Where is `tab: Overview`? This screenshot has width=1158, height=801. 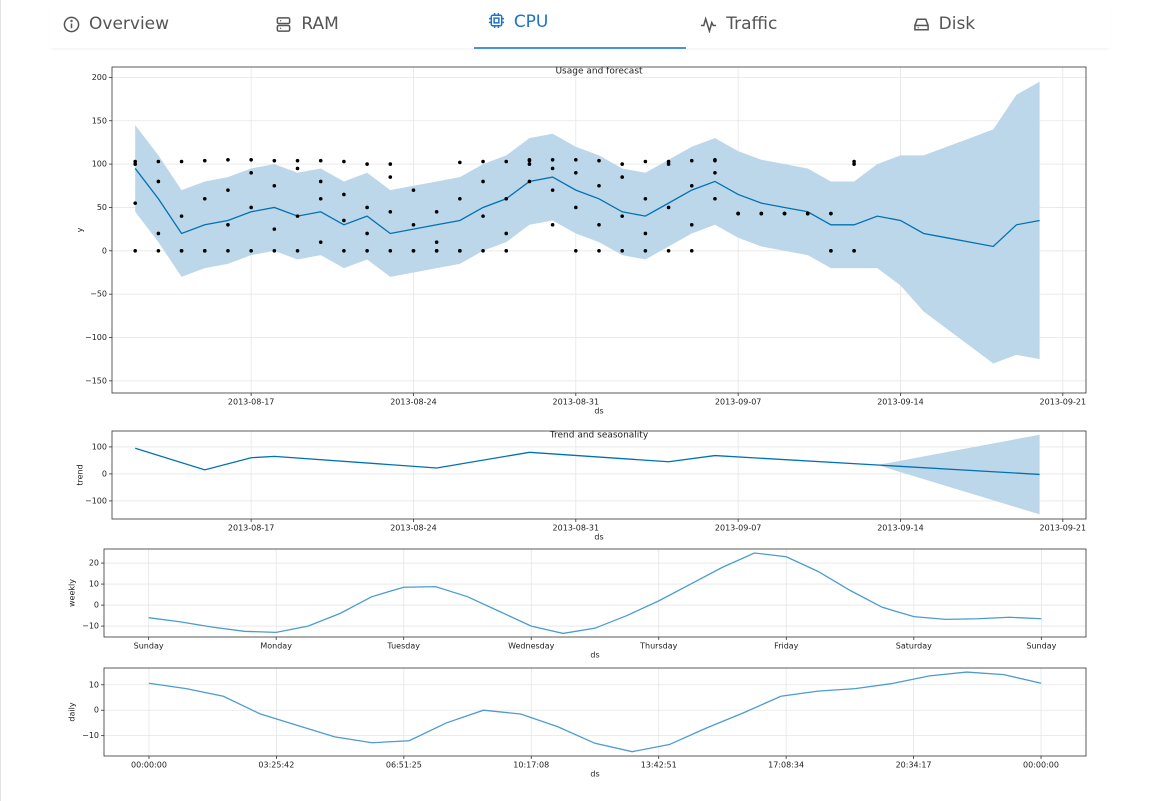 tab: Overview is located at coordinates (155, 24).